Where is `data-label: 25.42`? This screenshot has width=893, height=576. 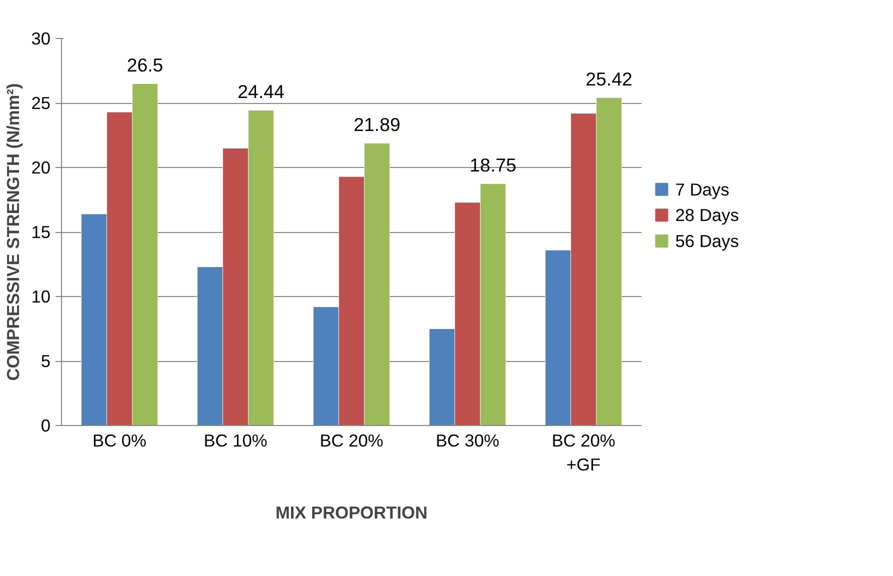
data-label: 25.42 is located at coordinates (609, 79).